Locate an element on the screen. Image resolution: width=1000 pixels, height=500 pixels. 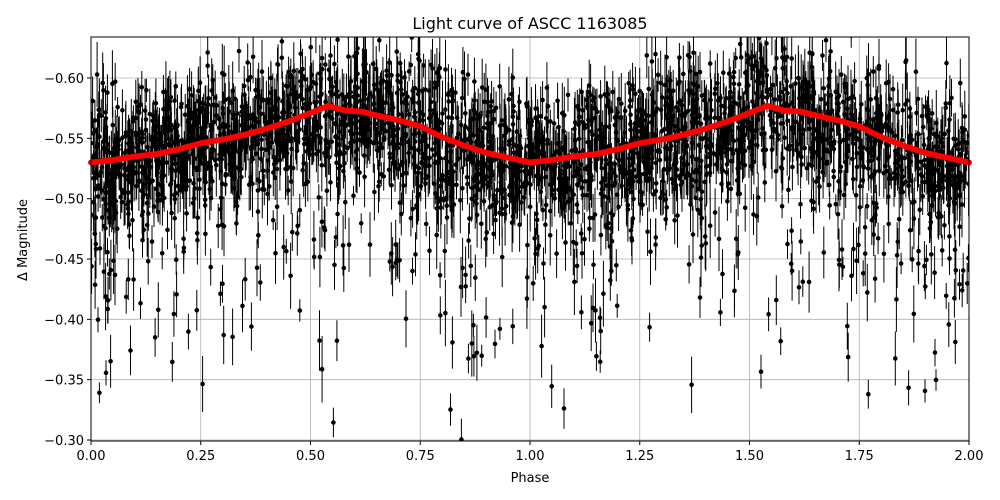
x-tick-label: 0.50 is located at coordinates (310, 456).